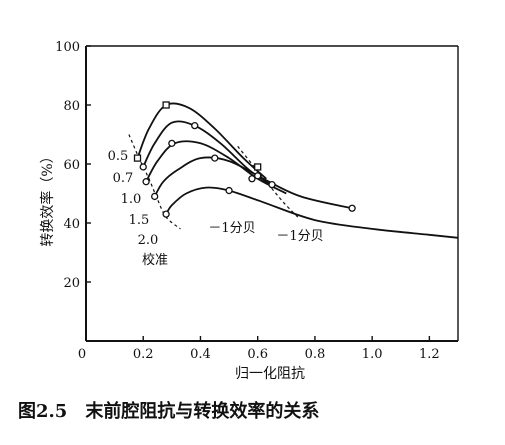  What do you see at coordinates (372, 354) in the screenshot?
I see `x-tick-label-5: 1.0` at bounding box center [372, 354].